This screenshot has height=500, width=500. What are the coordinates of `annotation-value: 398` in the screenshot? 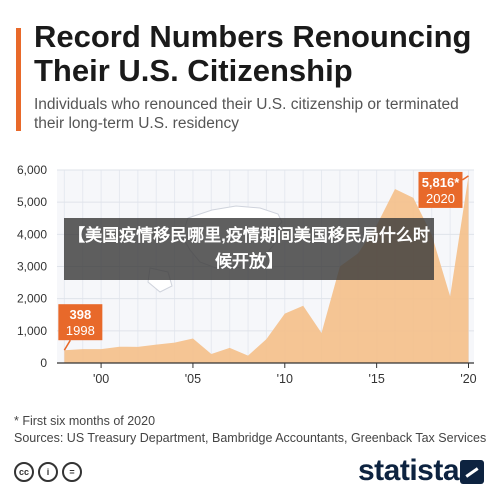 It's located at (80, 314).